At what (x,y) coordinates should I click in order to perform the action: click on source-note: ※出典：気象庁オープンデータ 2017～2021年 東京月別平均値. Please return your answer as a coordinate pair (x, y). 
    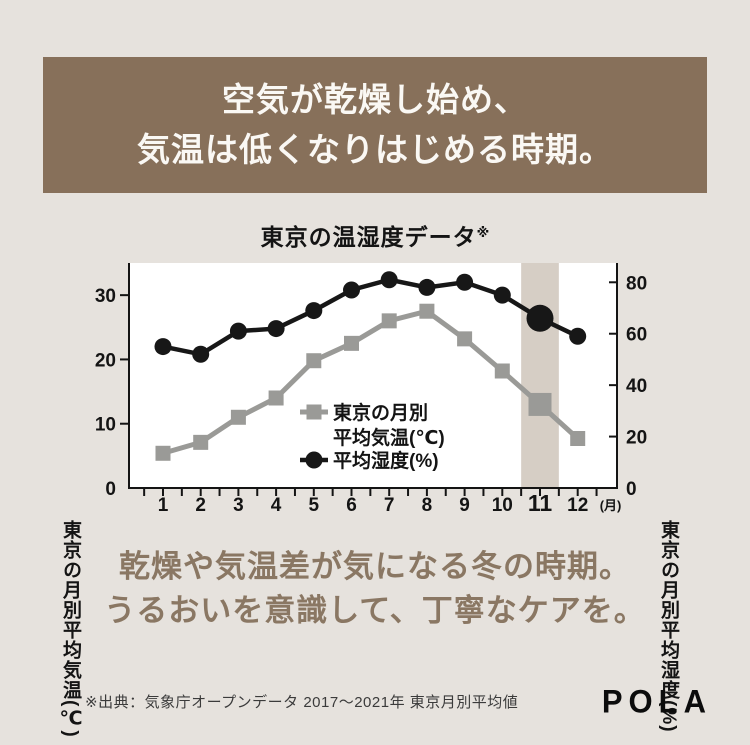
    Looking at the image, I should click on (302, 702).